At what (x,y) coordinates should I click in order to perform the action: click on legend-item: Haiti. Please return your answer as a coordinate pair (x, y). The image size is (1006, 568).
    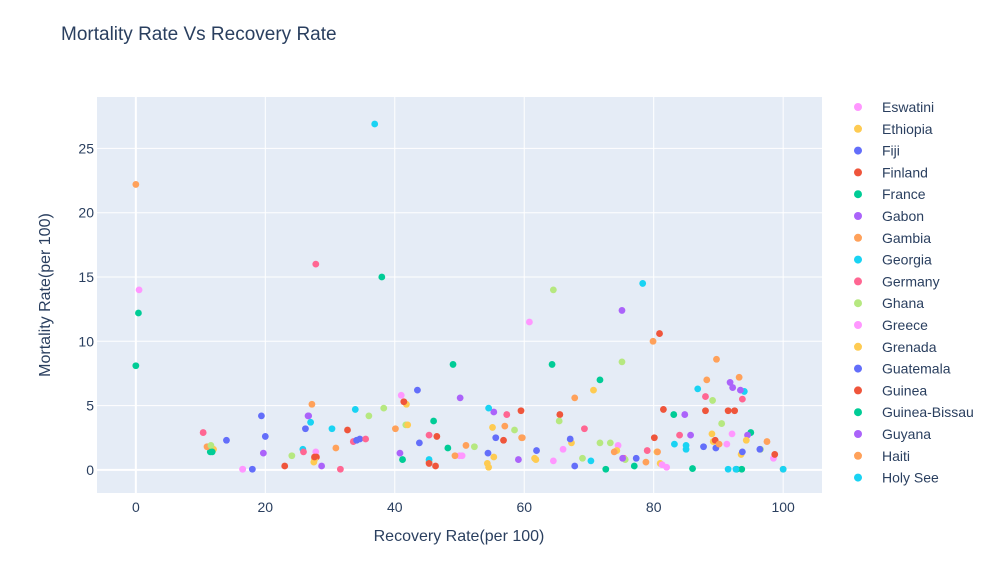
    Looking at the image, I should click on (882, 456).